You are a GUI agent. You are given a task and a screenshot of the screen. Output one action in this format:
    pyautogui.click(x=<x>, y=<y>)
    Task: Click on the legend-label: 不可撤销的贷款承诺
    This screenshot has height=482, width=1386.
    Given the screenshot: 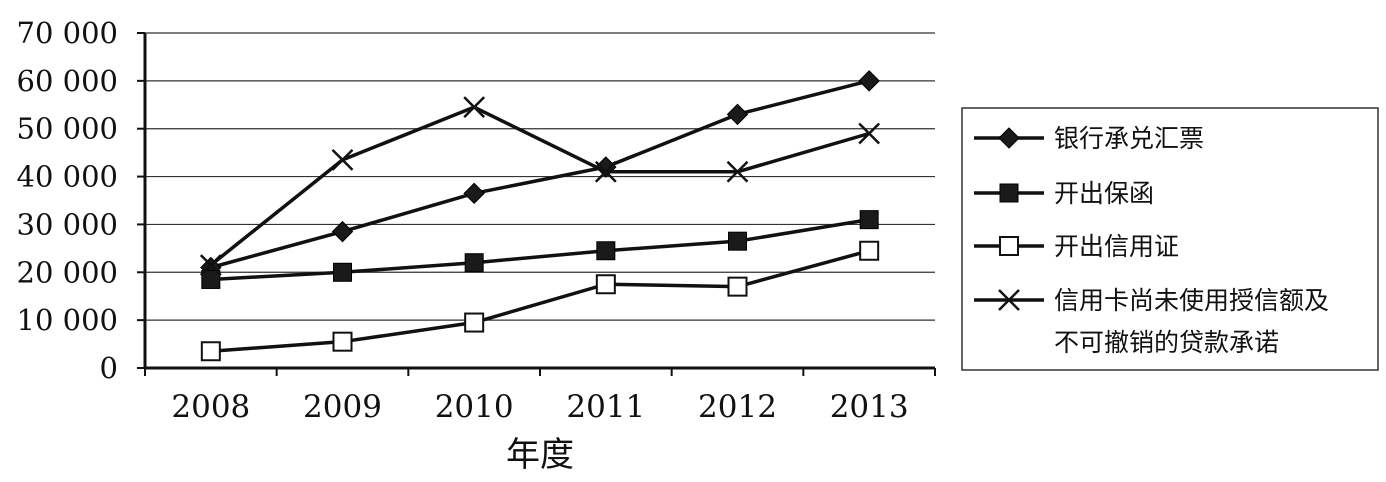 What is the action you would take?
    pyautogui.click(x=1166, y=342)
    